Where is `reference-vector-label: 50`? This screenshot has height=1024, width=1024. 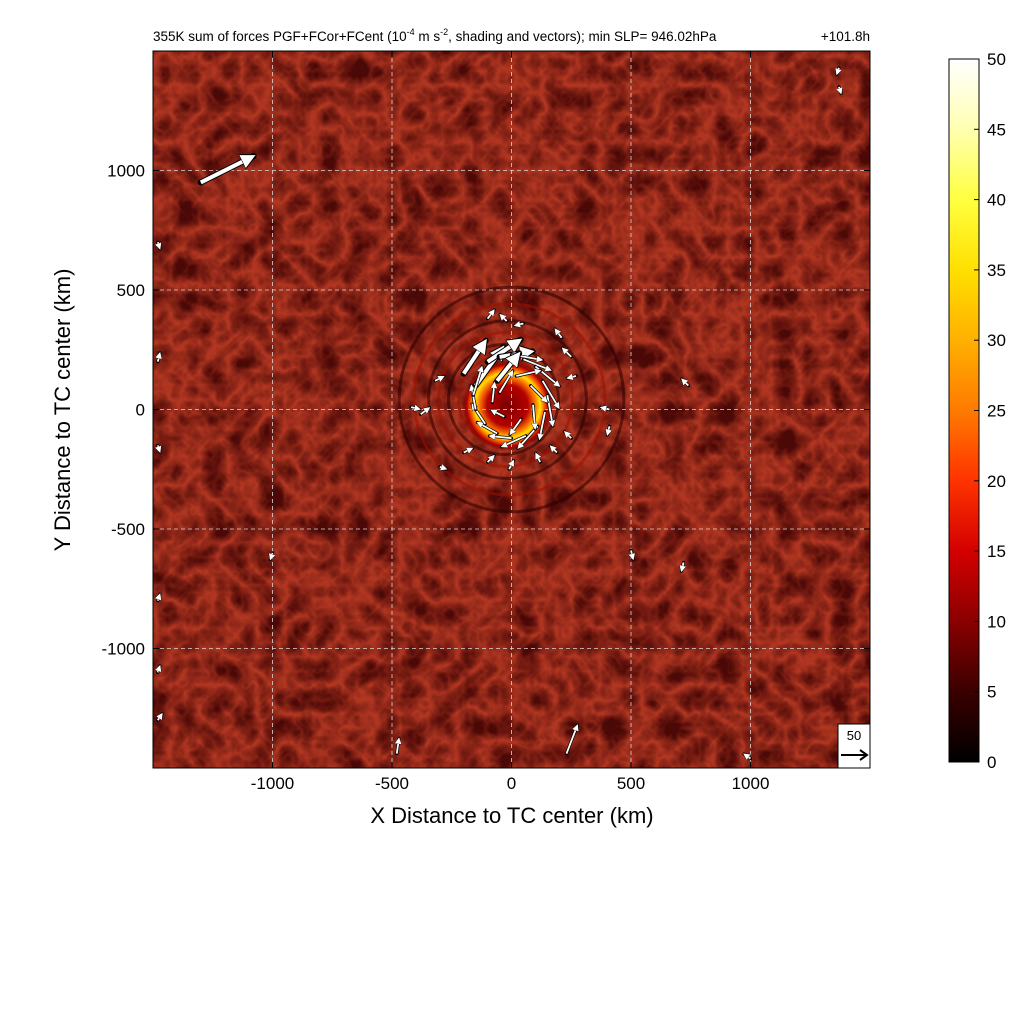
reference-vector-label: 50 is located at coordinates (854, 735).